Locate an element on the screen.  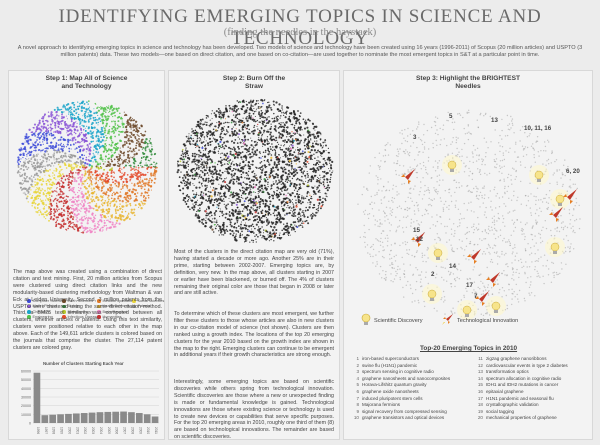
legend-item: Biology is located at coordinates (79, 306).